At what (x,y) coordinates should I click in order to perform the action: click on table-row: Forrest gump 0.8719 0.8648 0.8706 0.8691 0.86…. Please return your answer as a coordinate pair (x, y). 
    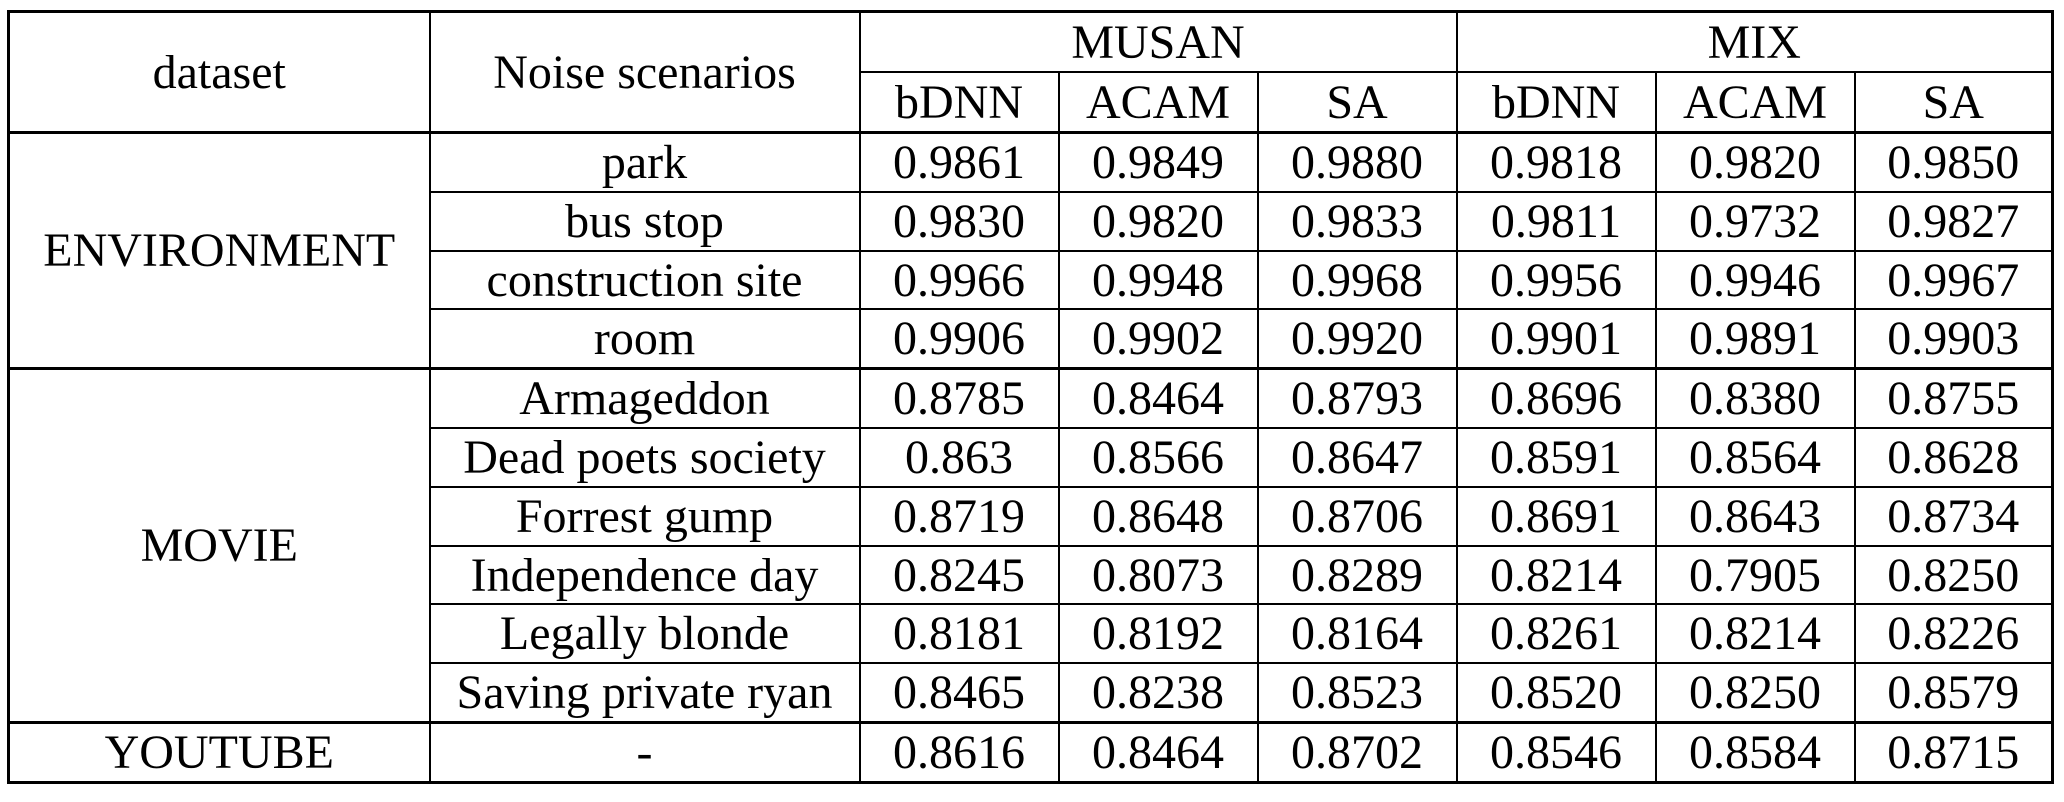
    Looking at the image, I should click on (1031, 516).